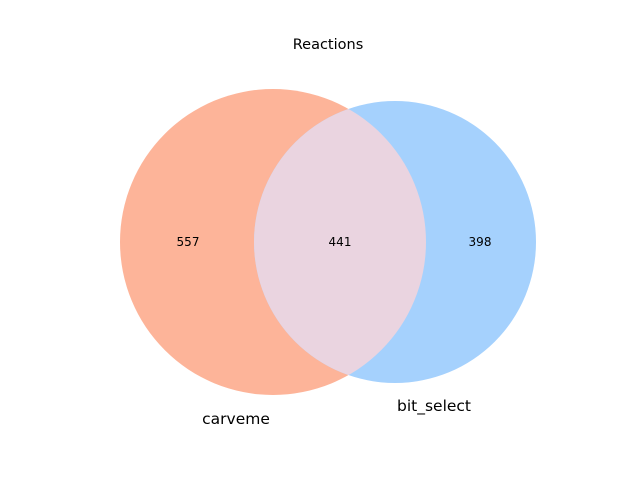 The height and width of the screenshot is (480, 640). I want to click on chart-title: Reactions, so click(328, 45).